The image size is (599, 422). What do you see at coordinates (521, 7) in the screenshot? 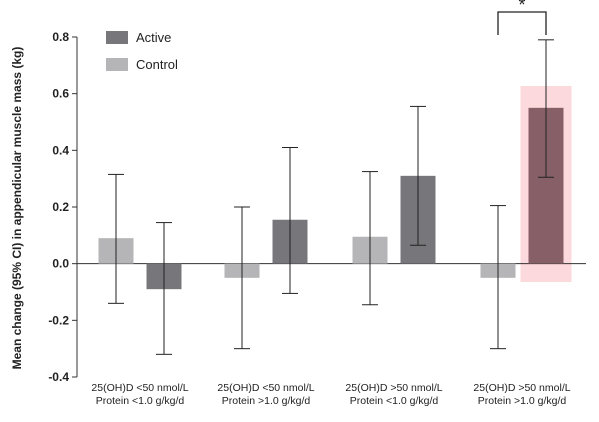
I see `significance-star: *` at bounding box center [521, 7].